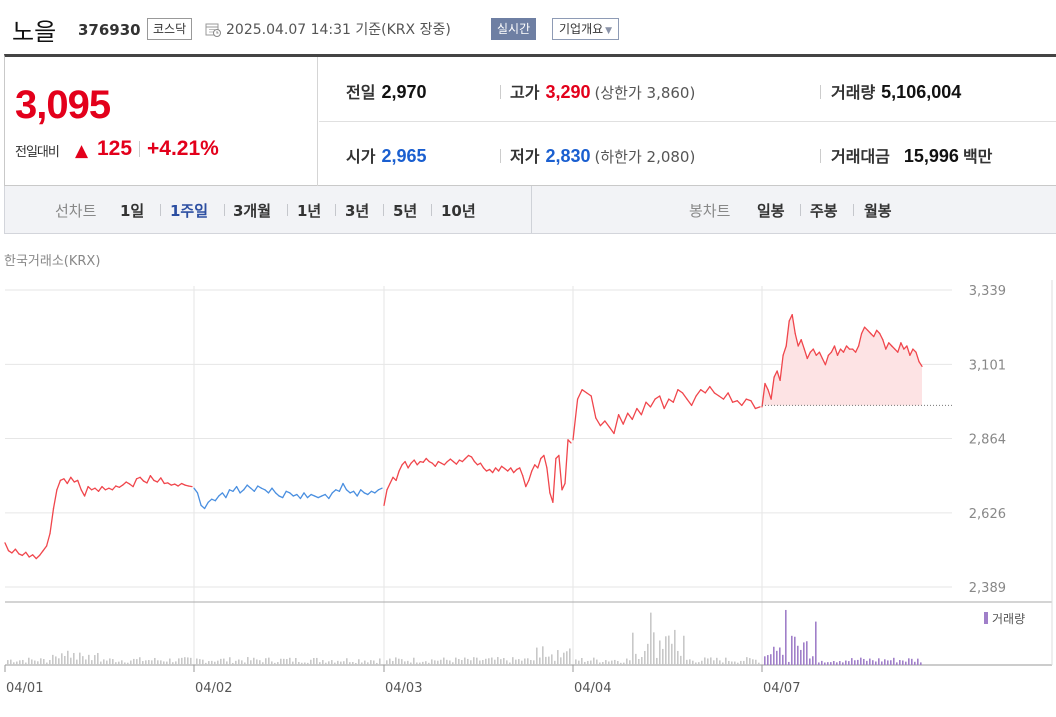 The height and width of the screenshot is (717, 1056). I want to click on period-10y: 10년, so click(458, 211).